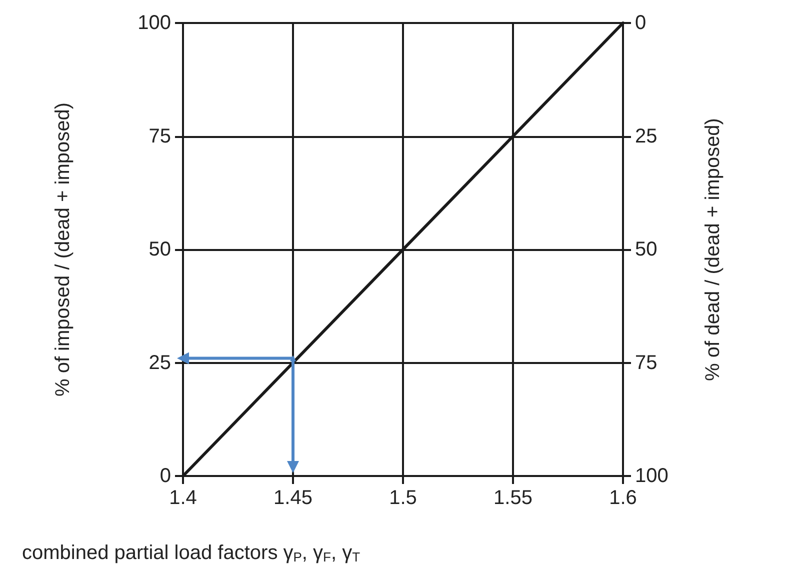 Image resolution: width=800 pixels, height=578 pixels. Describe the element at coordinates (159, 136) in the screenshot. I see `y-tick-label: 75` at that location.